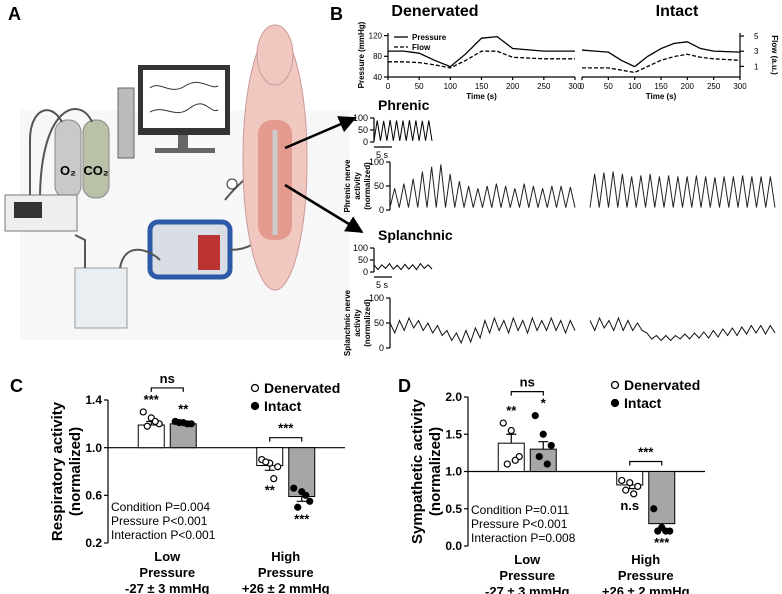 The height and width of the screenshot is (594, 782). Describe the element at coordinates (96, 170) in the screenshot. I see `gas-label: CO₂` at that location.